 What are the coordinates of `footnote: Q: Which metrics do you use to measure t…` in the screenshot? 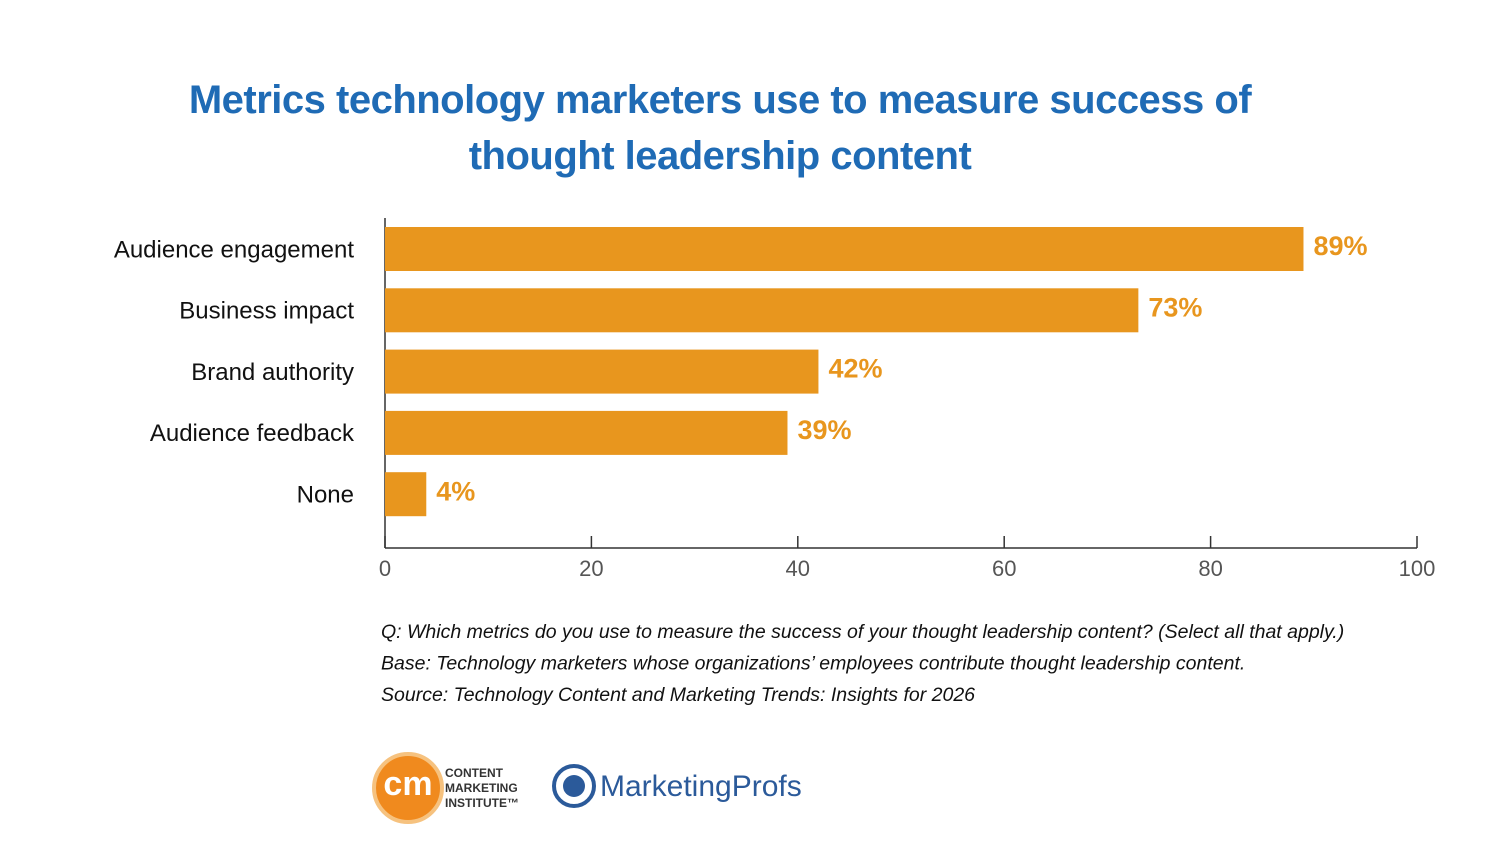 It's located at (862, 632).